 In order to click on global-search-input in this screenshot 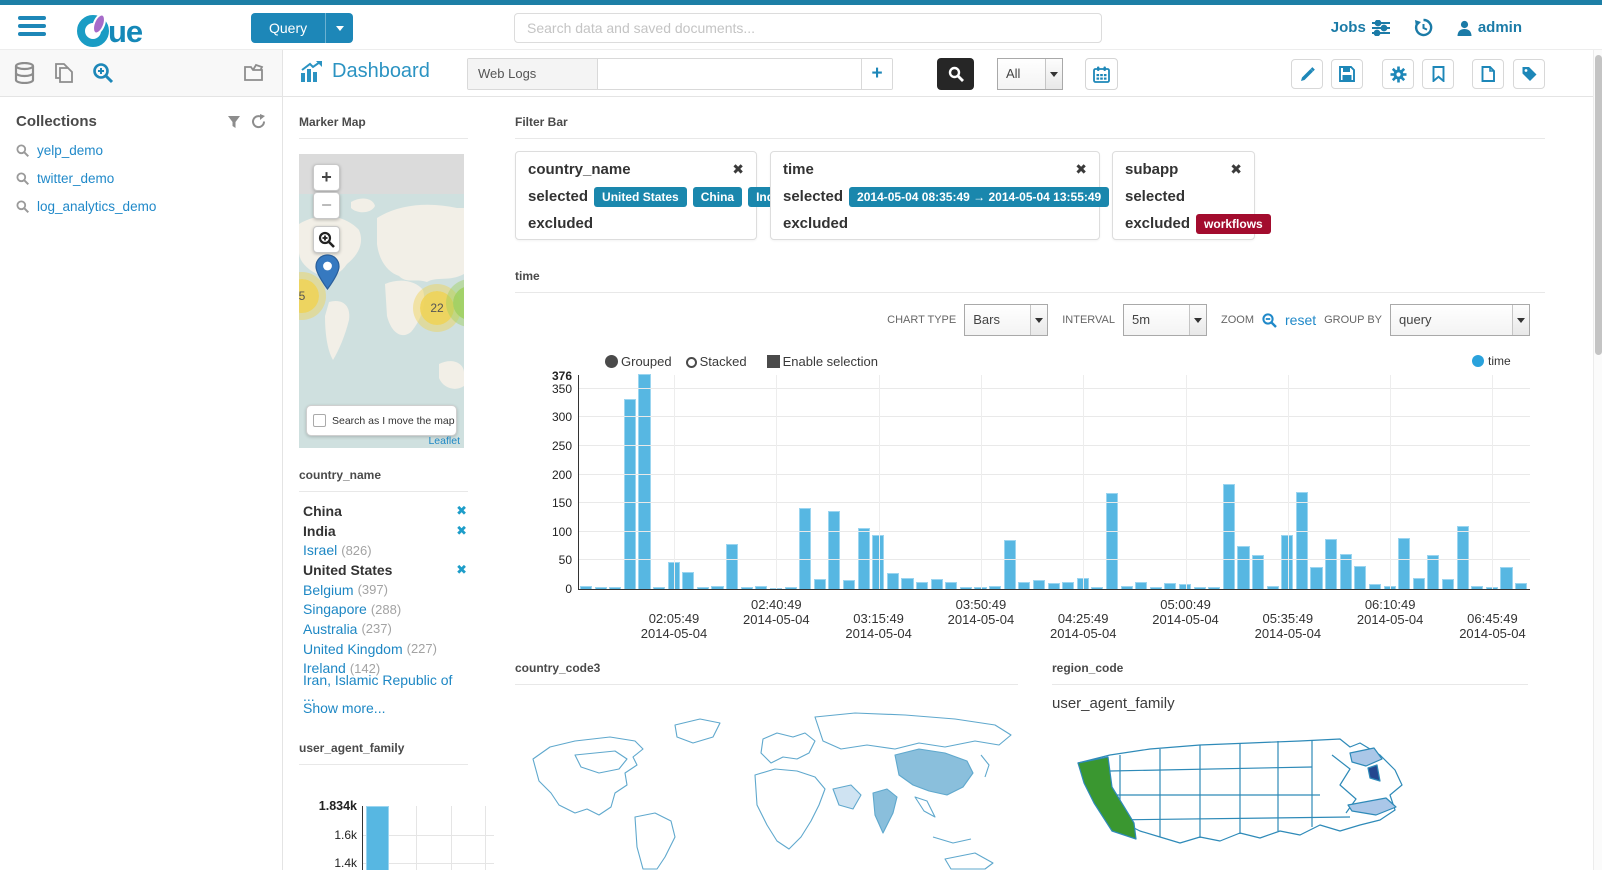, I will do `click(808, 28)`.